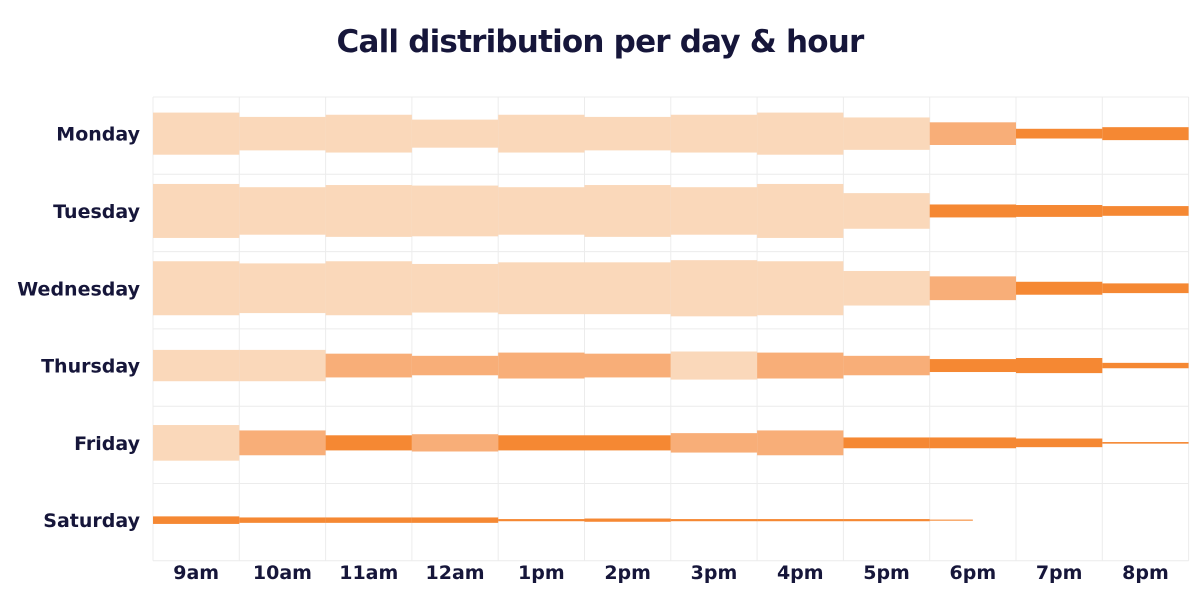 The height and width of the screenshot is (600, 1200). What do you see at coordinates (714, 573) in the screenshot?
I see `hour-label-3pm: 3pm` at bounding box center [714, 573].